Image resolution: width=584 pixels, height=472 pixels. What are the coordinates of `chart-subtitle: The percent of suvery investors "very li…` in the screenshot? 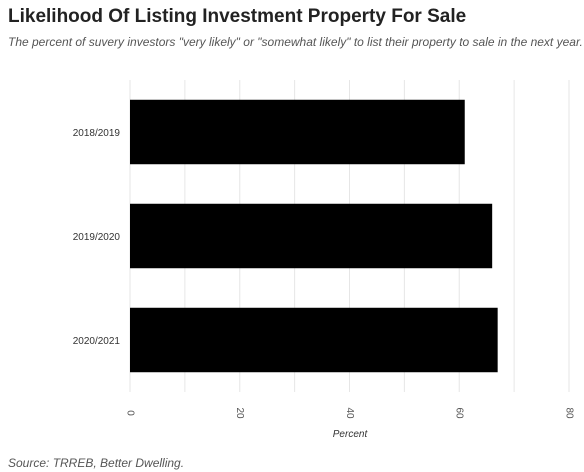 It's located at (295, 42).